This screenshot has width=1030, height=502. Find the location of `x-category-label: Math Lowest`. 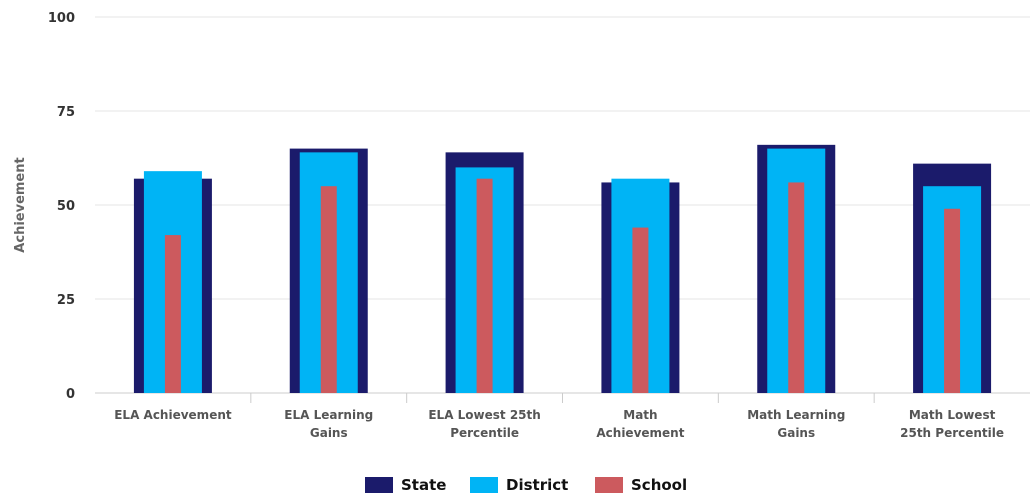

x-category-label: Math Lowest is located at coordinates (952, 415).